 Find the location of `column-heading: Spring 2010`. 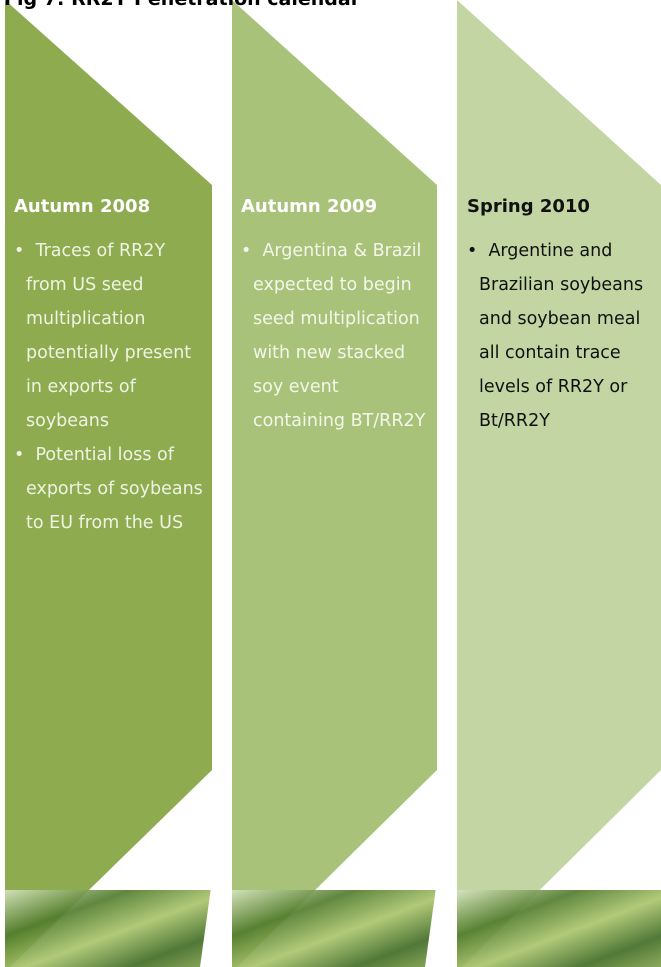

column-heading: Spring 2010 is located at coordinates (528, 206).